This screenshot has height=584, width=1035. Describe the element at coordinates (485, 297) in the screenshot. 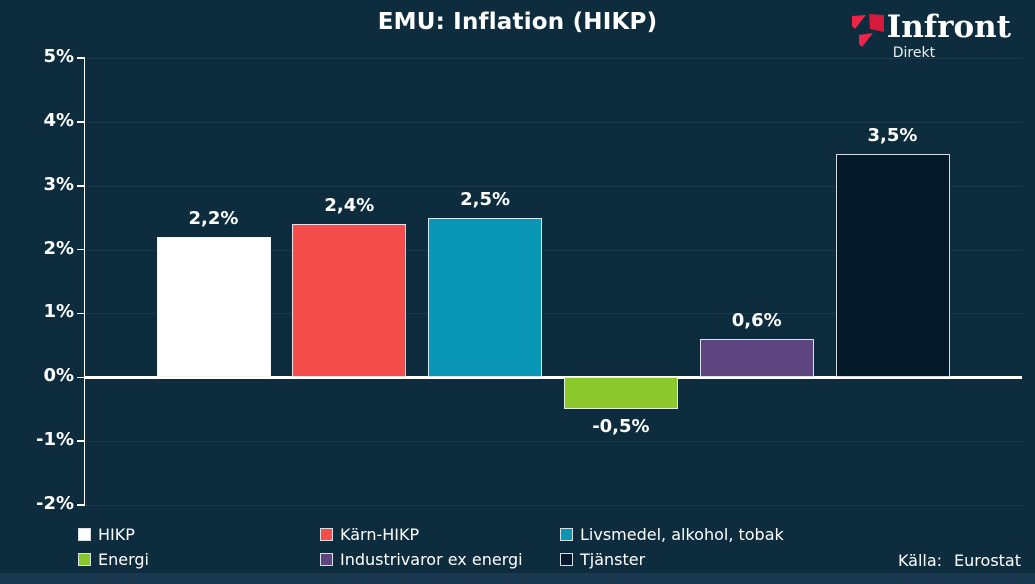

I see `bar-Livsmedel, alkohol, tobak` at that location.